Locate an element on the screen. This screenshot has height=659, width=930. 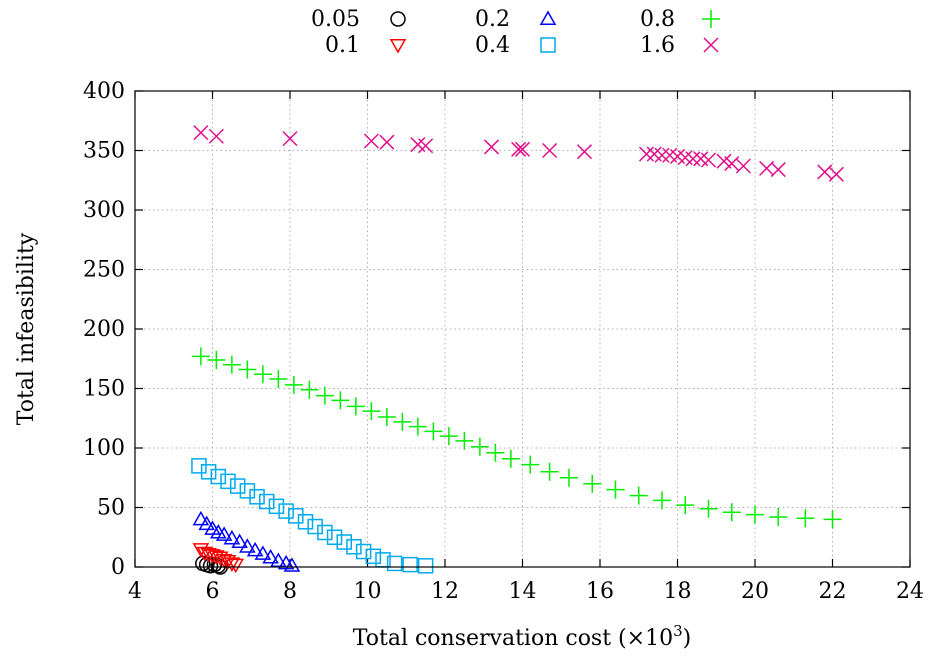
y-axis-label: Total infeasibility is located at coordinates (26, 328).